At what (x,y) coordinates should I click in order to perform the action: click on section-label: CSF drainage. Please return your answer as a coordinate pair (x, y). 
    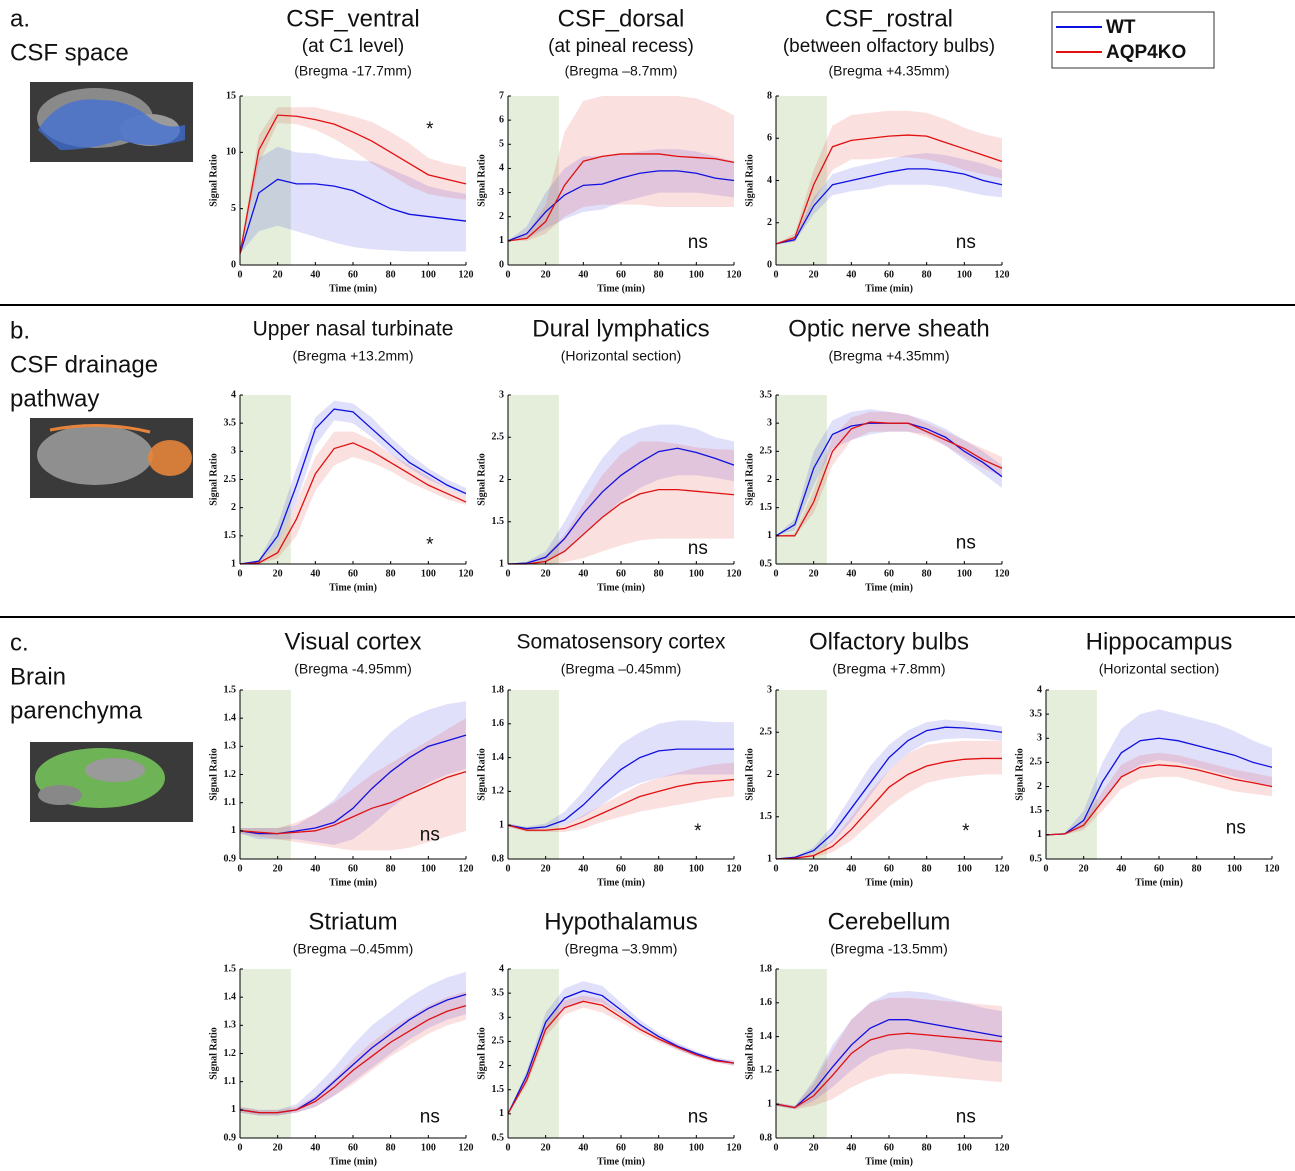
    Looking at the image, I should click on (84, 364).